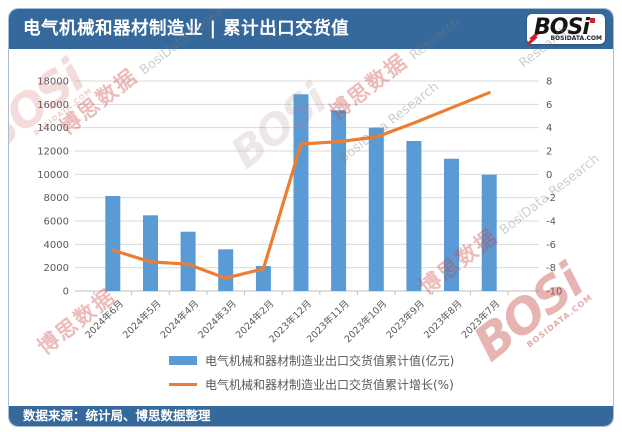 Image resolution: width=622 pixels, height=432 pixels. I want to click on legend-swatch-line, so click(183, 384).